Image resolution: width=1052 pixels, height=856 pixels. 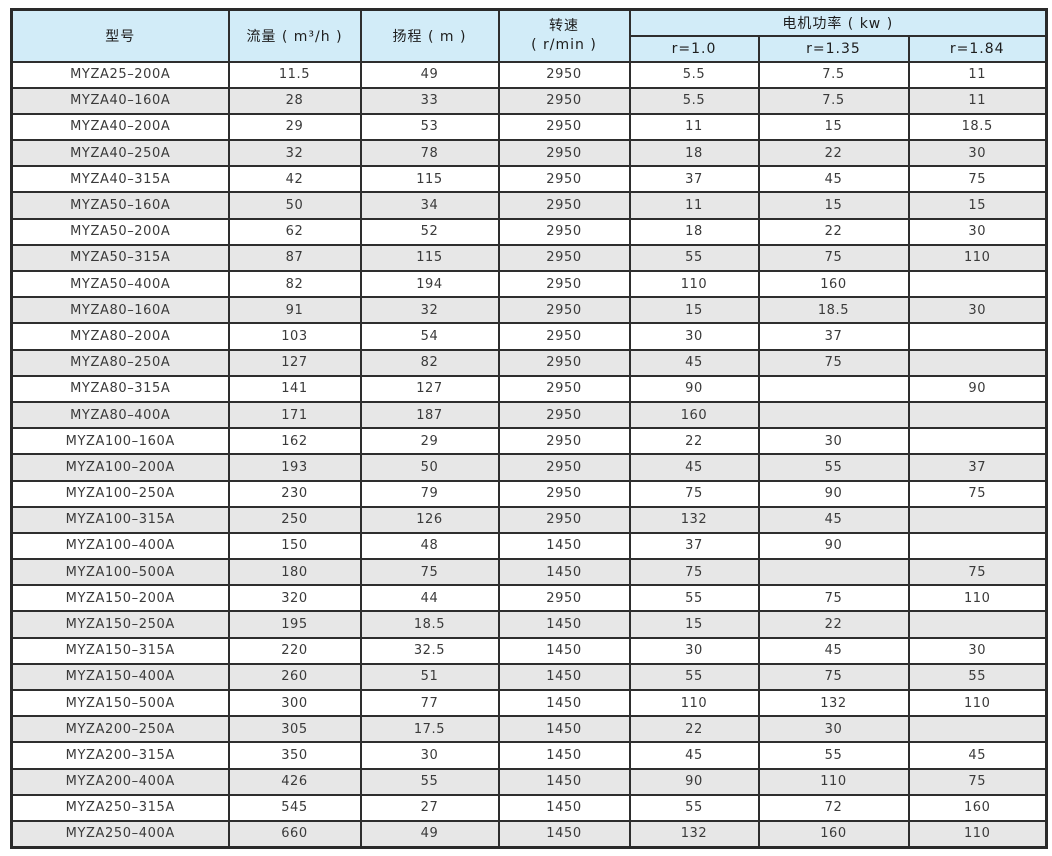 I want to click on cell-power-r10: 5.5, so click(x=694, y=100).